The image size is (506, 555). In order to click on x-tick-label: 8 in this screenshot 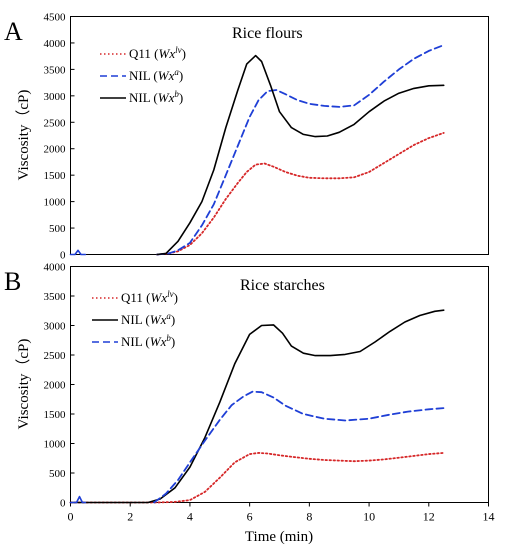, I will do `click(309, 517)`.